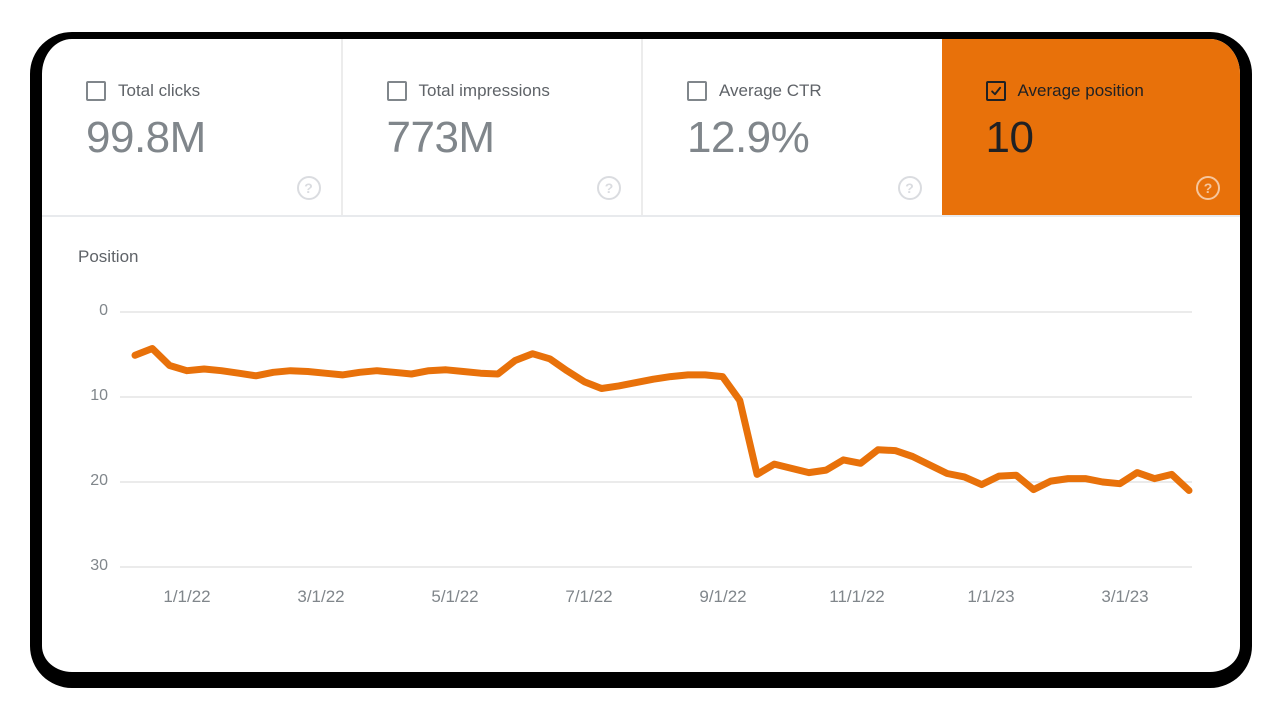  Describe the element at coordinates (1080, 90) in the screenshot. I see `metric-label: Average position` at that location.